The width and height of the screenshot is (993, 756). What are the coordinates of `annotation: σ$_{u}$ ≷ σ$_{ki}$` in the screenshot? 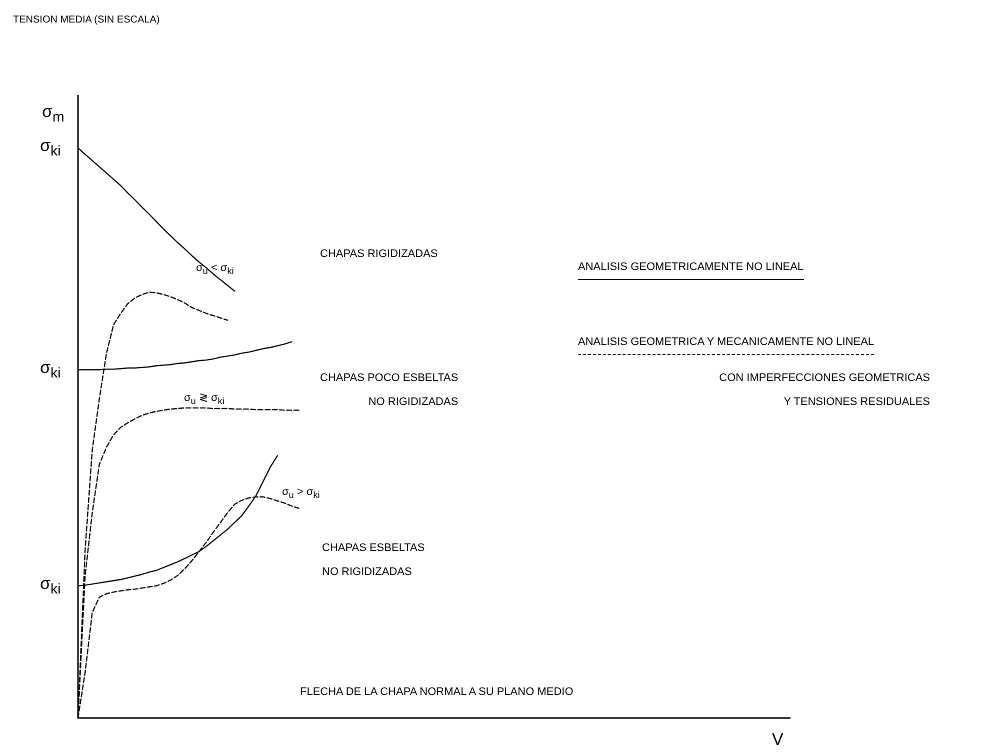 It's located at (204, 399).